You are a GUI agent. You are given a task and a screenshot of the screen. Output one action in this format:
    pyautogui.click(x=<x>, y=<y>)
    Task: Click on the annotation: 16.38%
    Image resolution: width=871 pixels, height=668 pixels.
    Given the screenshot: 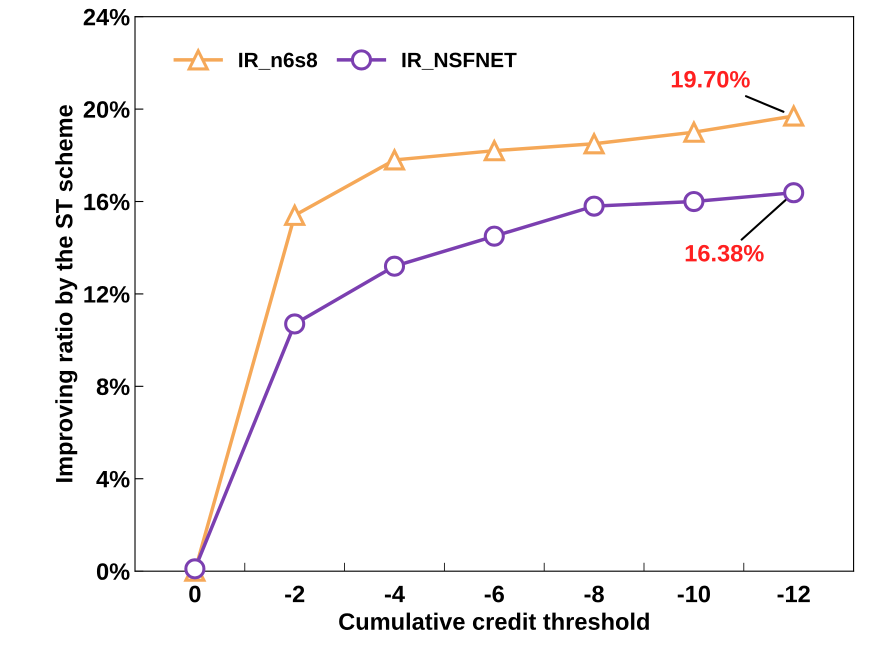 What is the action you would take?
    pyautogui.click(x=725, y=253)
    